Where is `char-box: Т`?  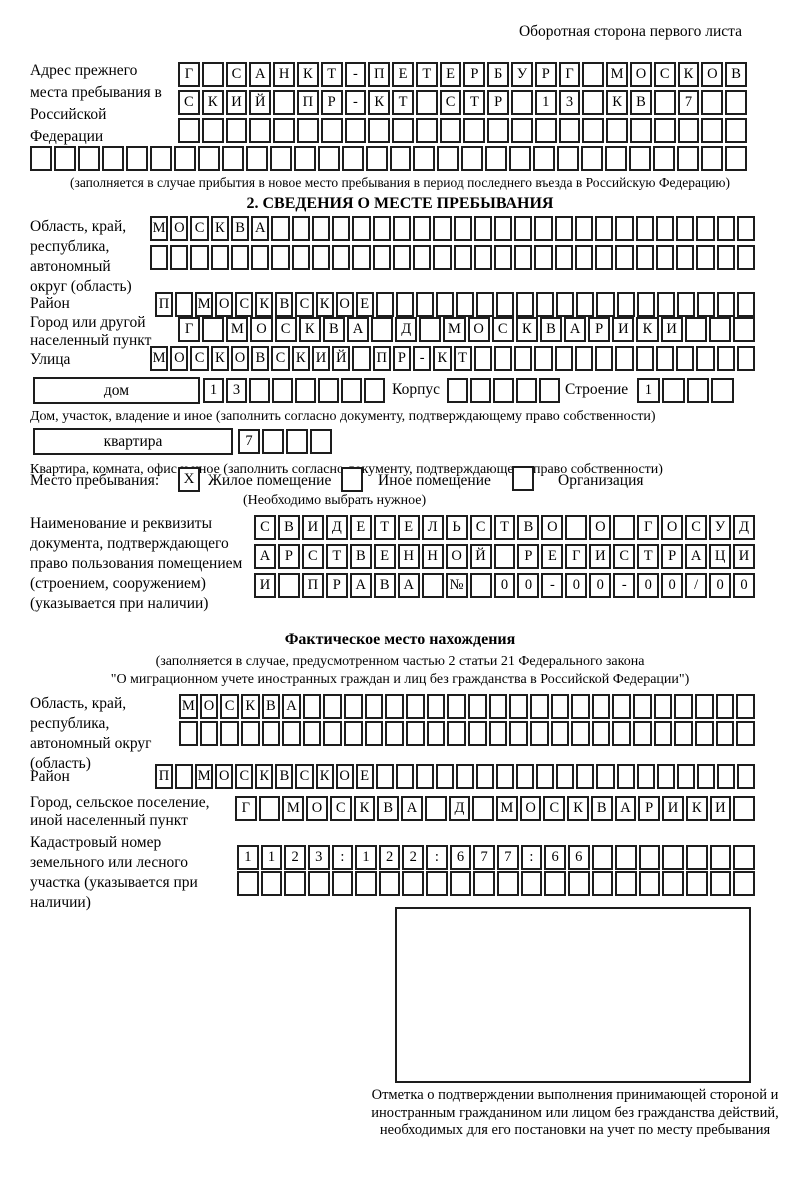
char-box: Т is located at coordinates (384, 527).